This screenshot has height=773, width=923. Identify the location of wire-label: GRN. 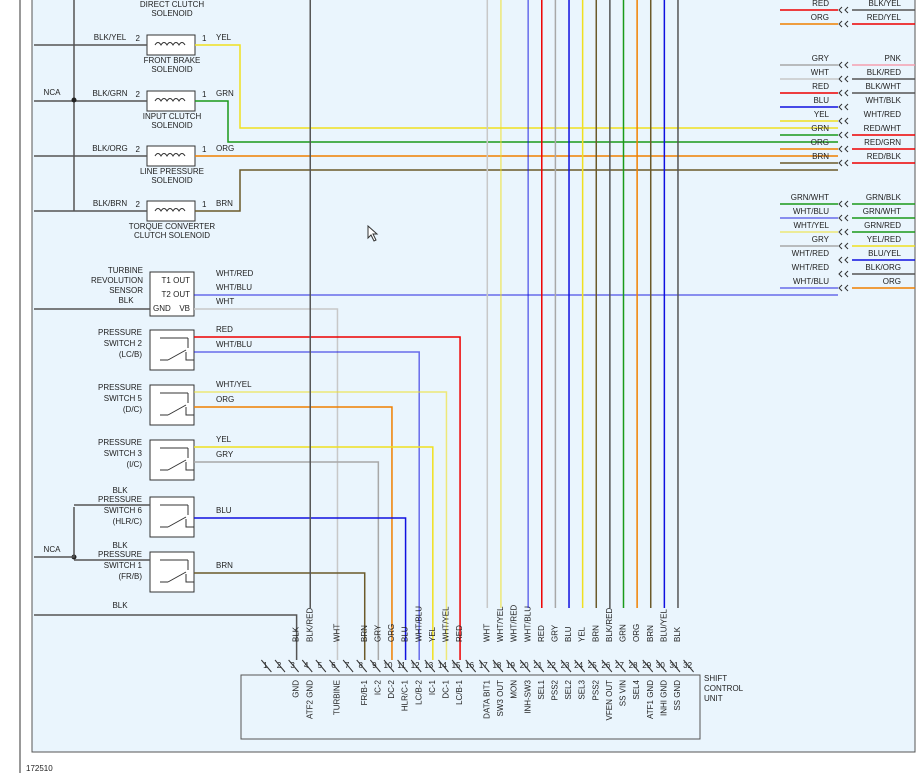
(225, 93).